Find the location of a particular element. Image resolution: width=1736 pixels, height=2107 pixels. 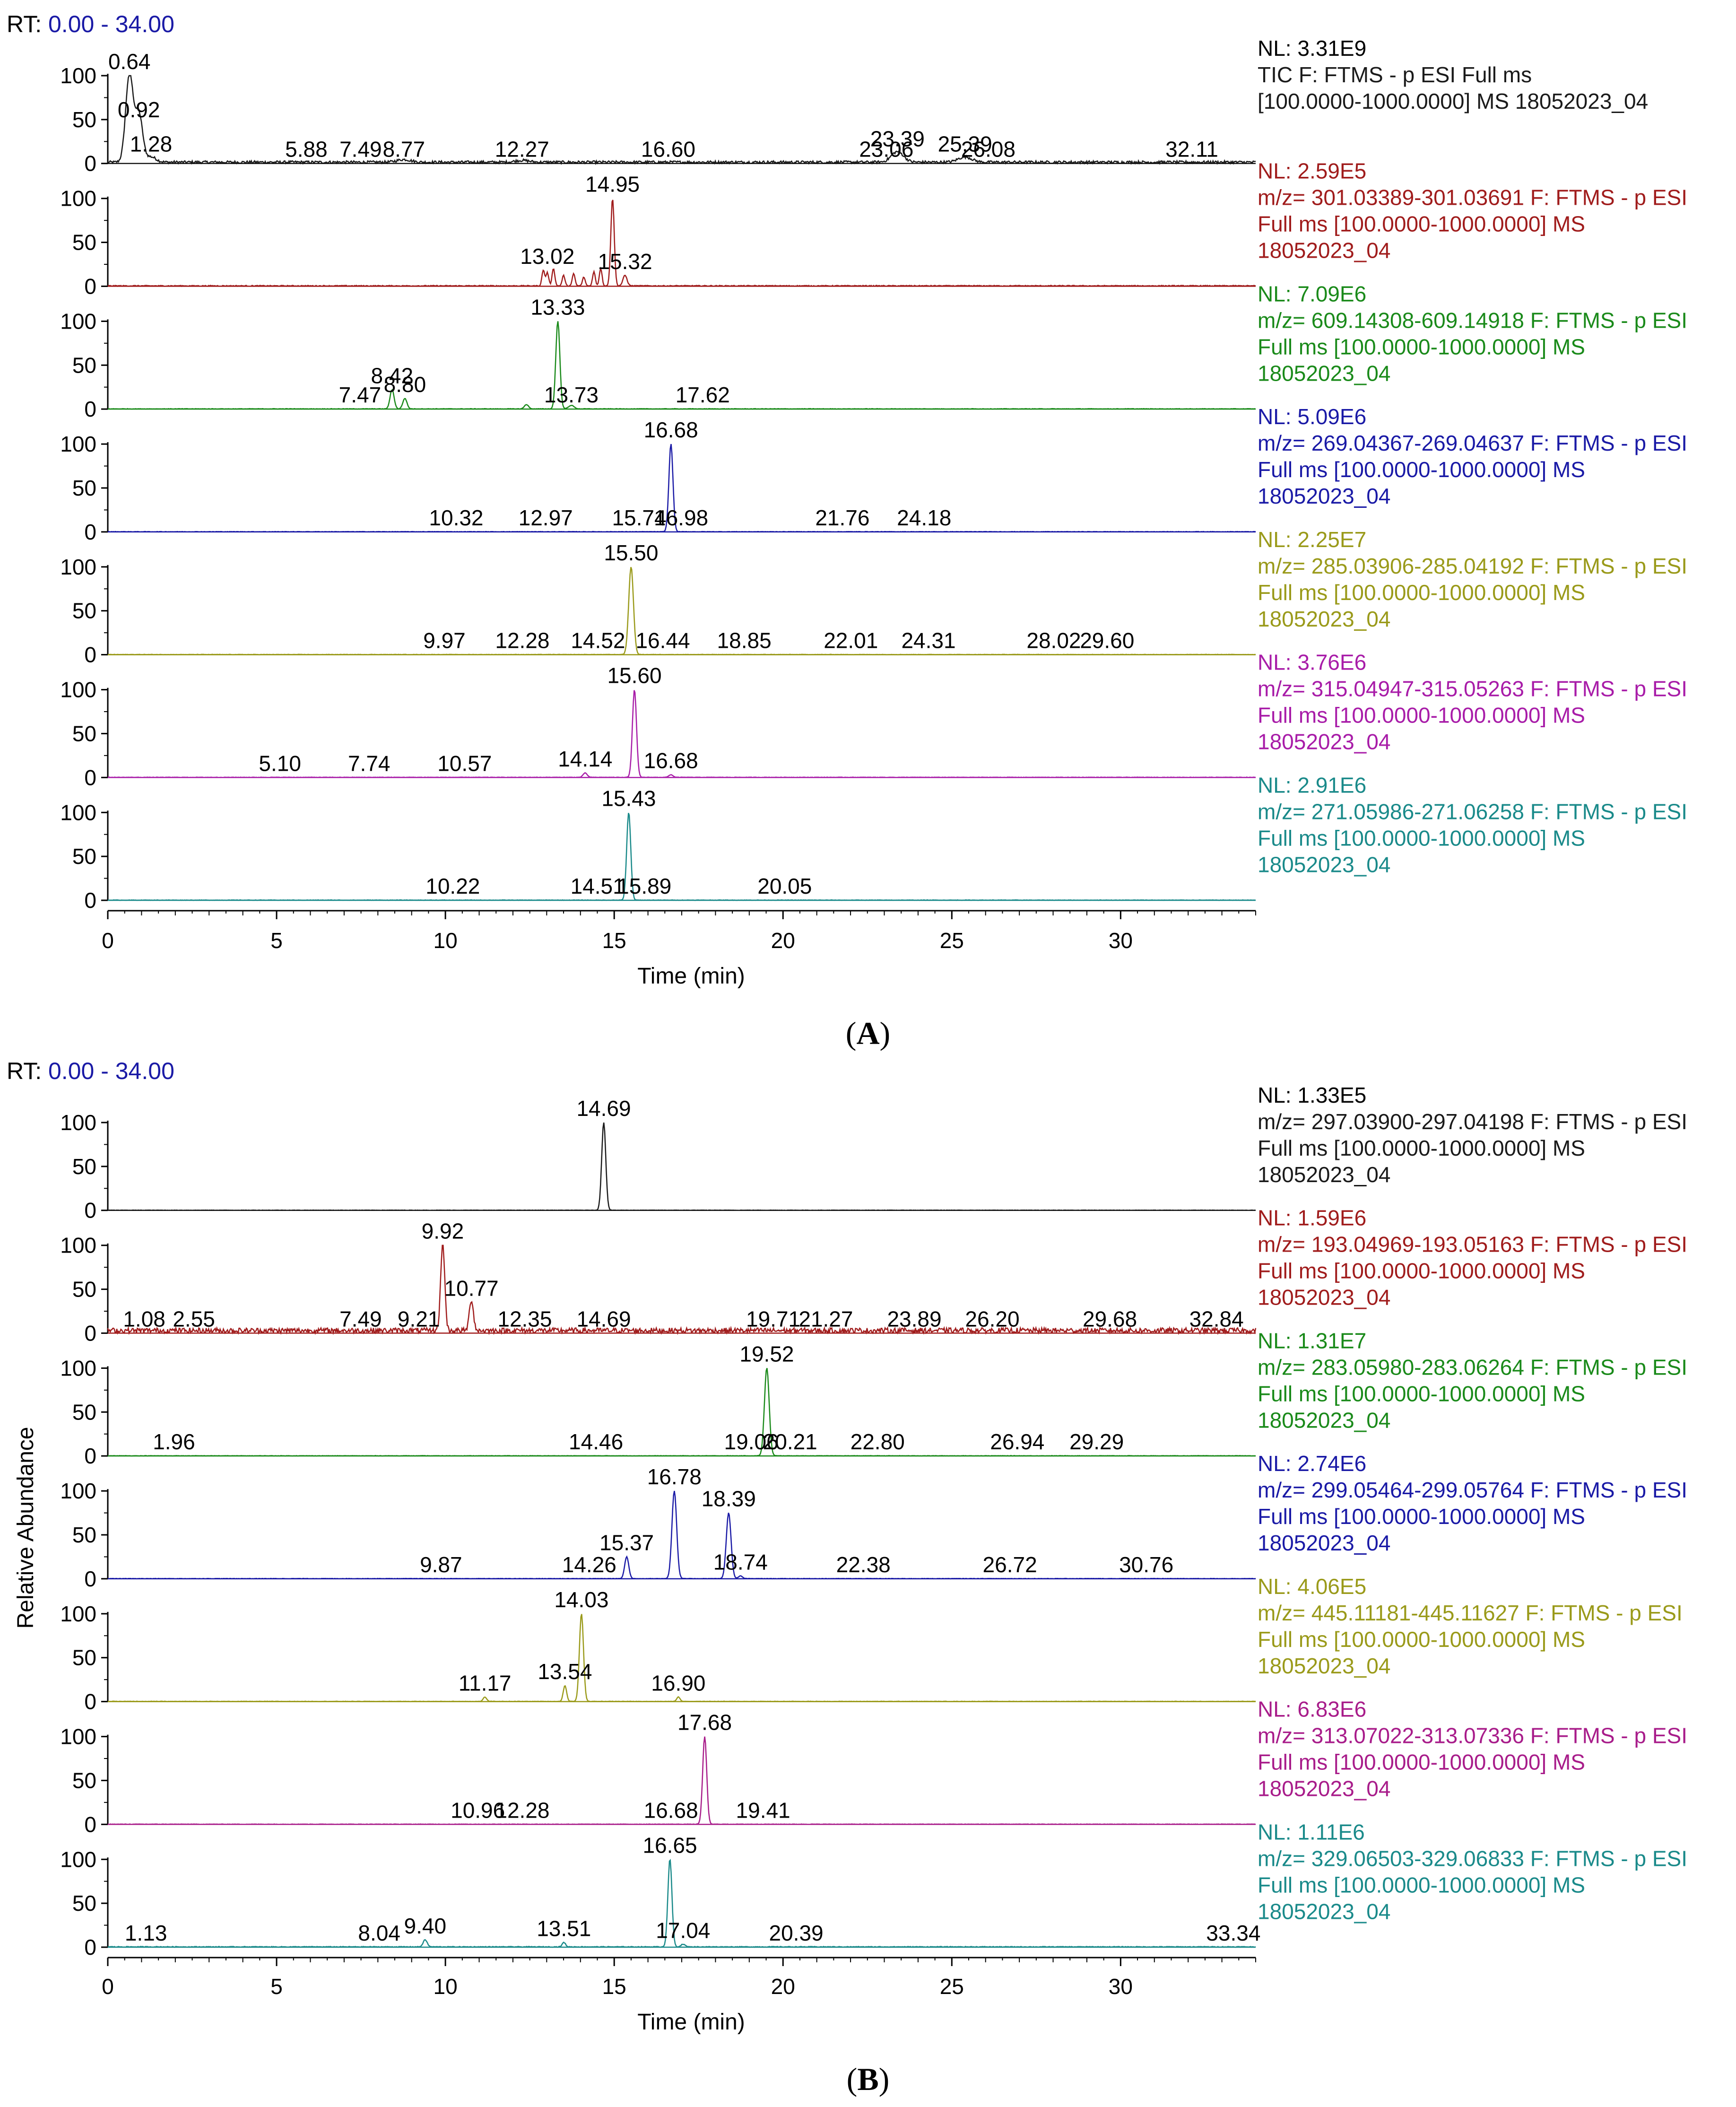

peak-label: 13.54 is located at coordinates (565, 1671).